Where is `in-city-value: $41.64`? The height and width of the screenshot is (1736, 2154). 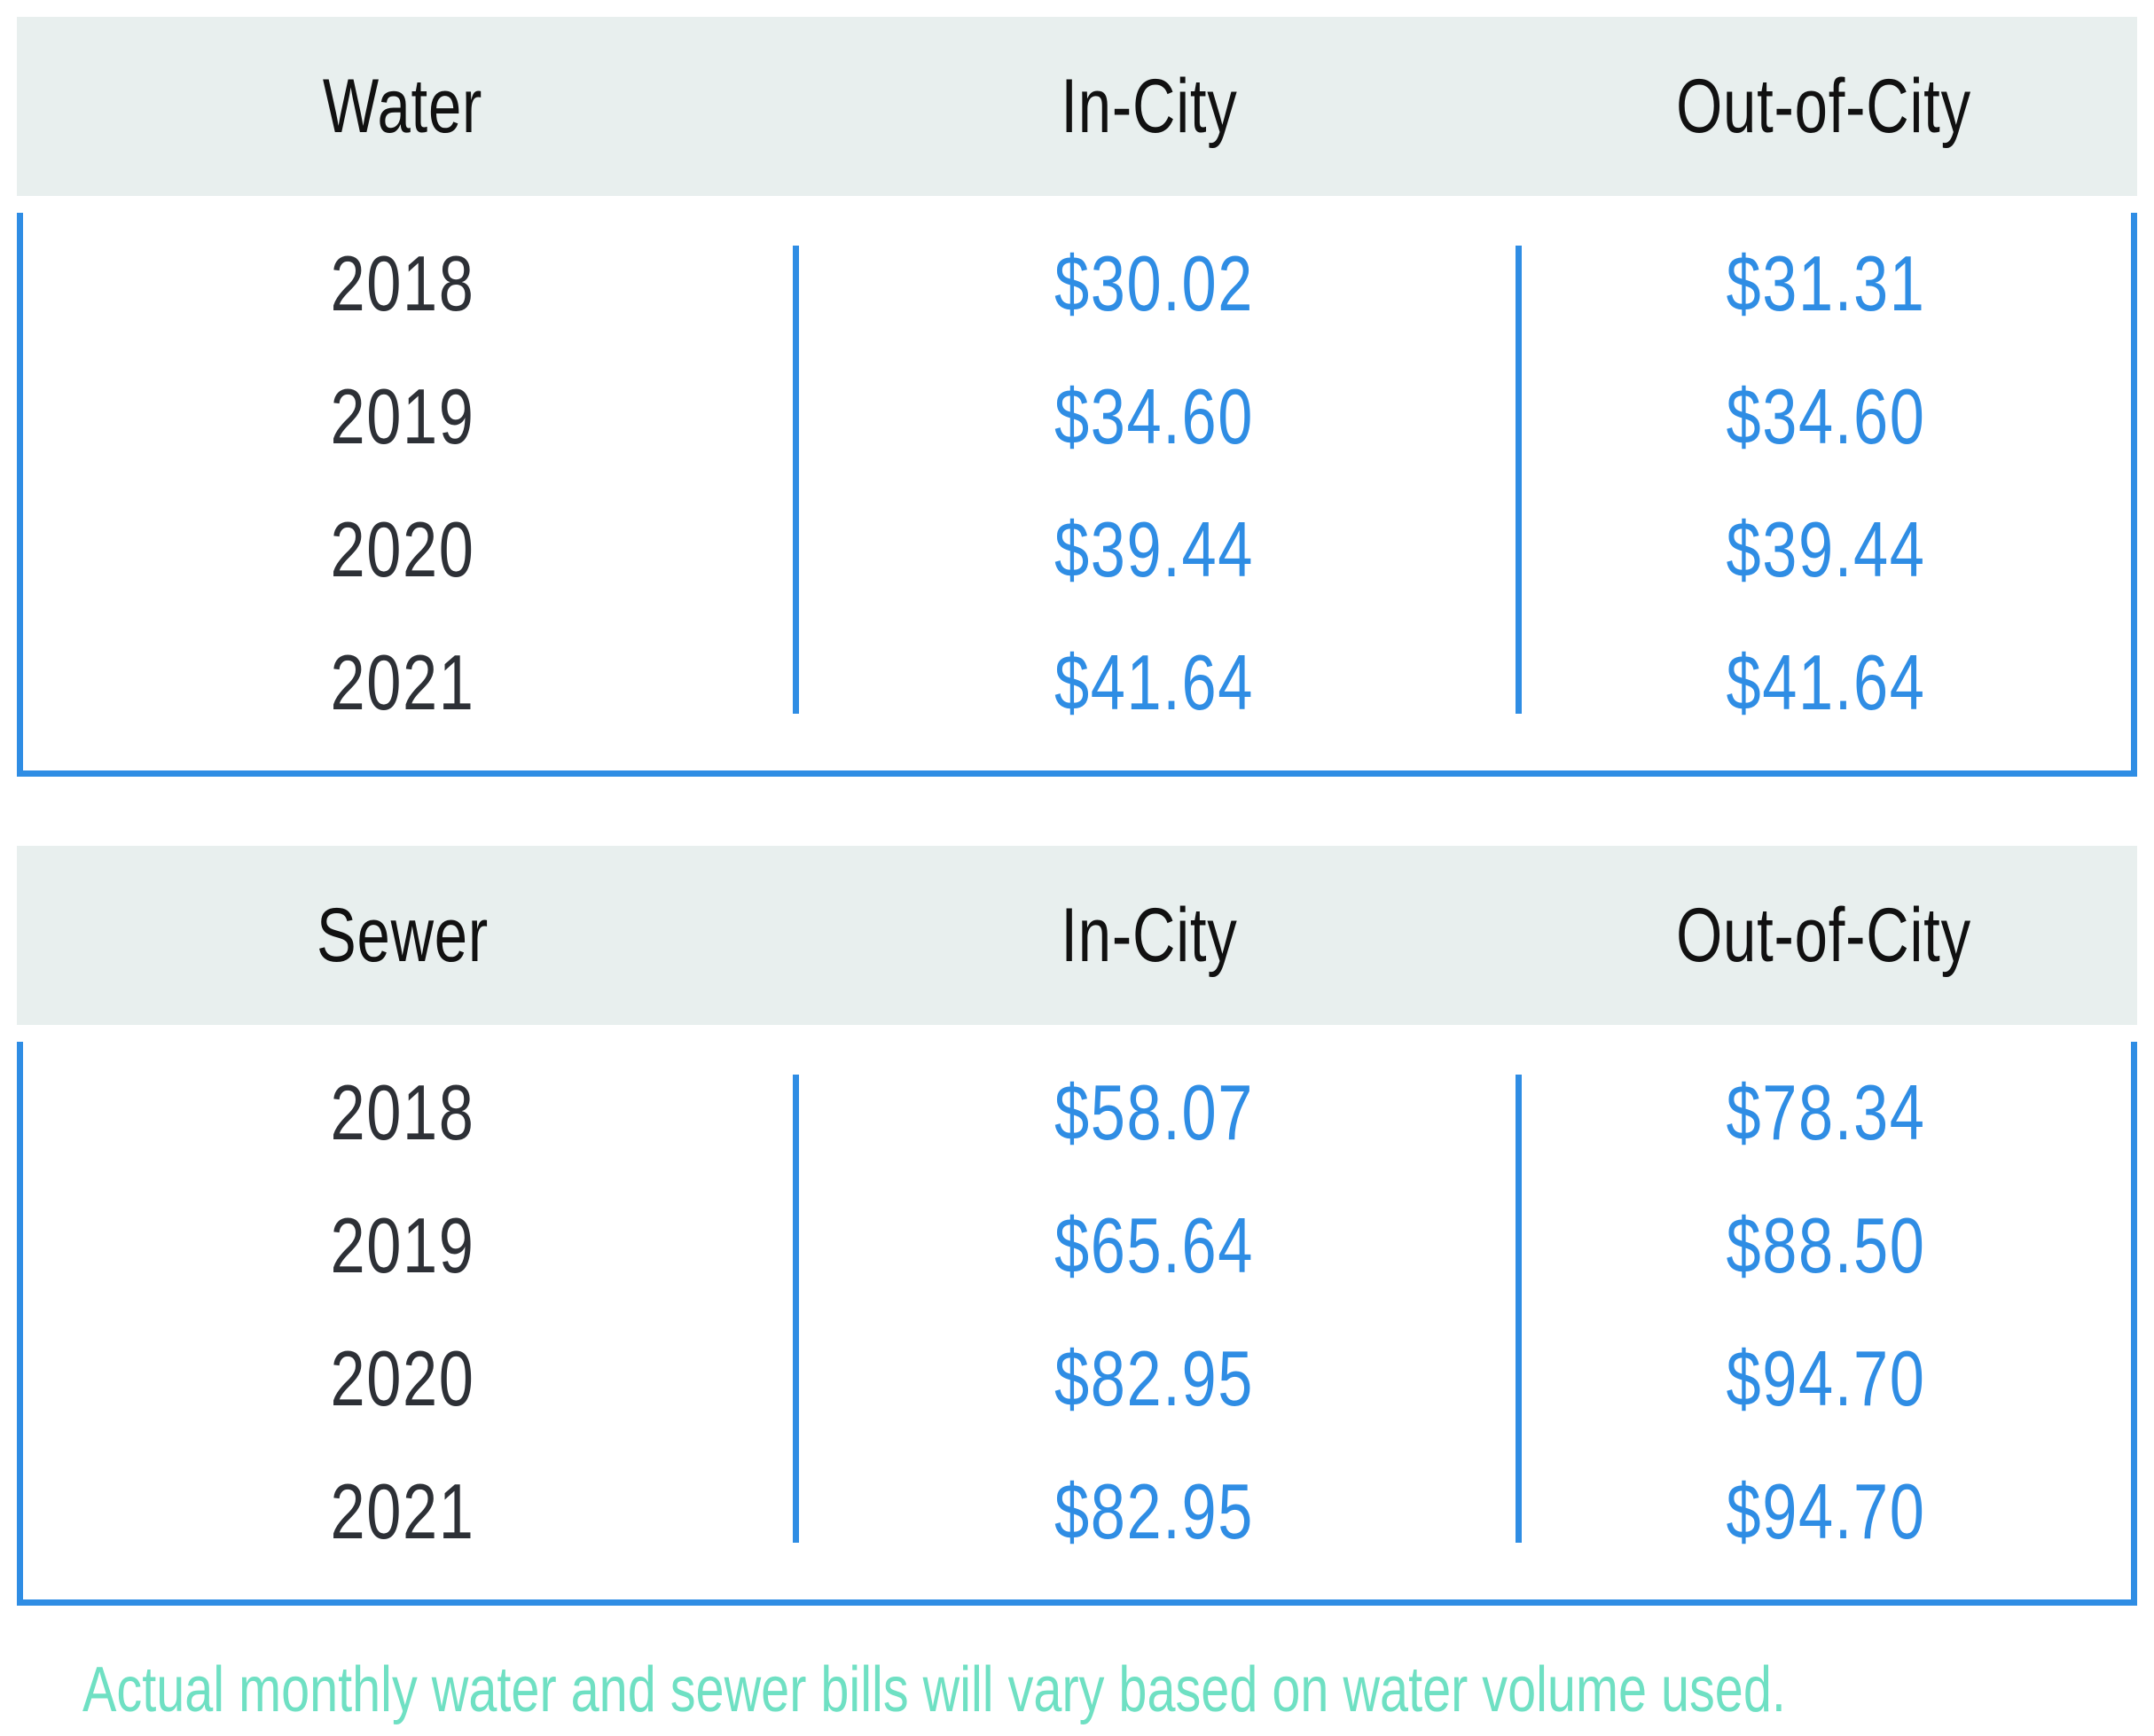
in-city-value: $41.64 is located at coordinates (1154, 682).